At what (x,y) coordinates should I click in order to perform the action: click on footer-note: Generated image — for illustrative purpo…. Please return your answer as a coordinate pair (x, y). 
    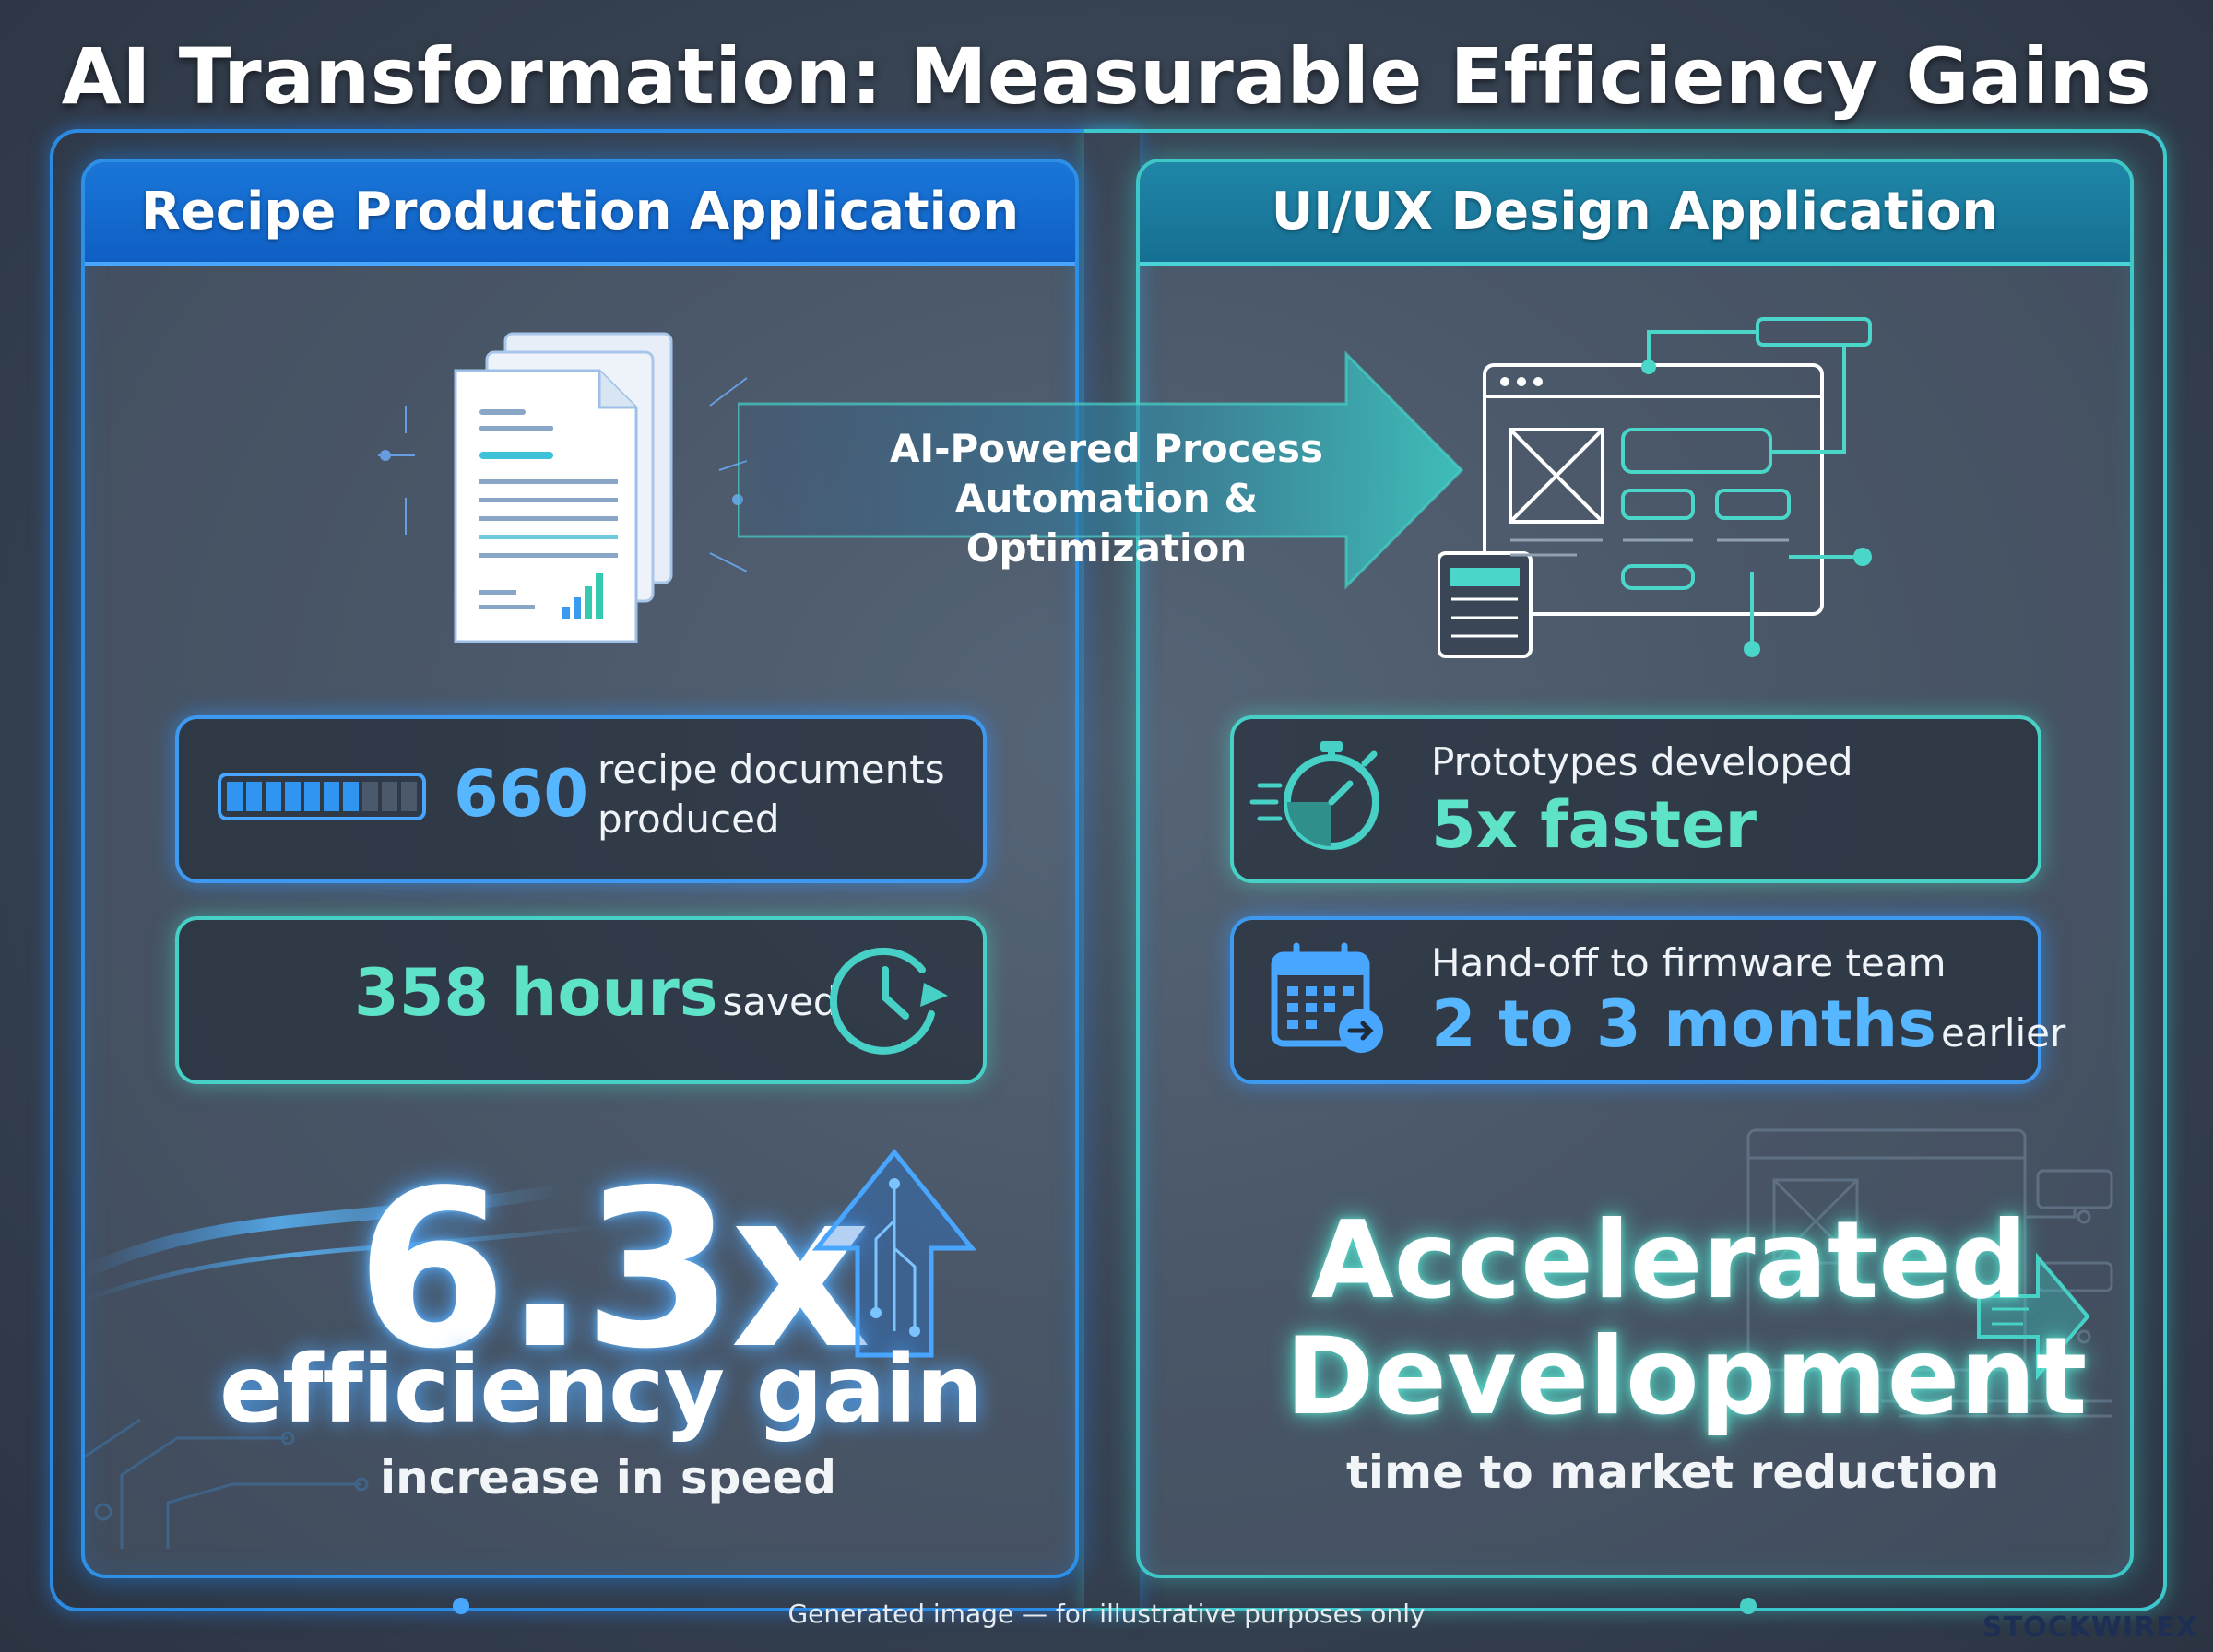
    Looking at the image, I should click on (1106, 1614).